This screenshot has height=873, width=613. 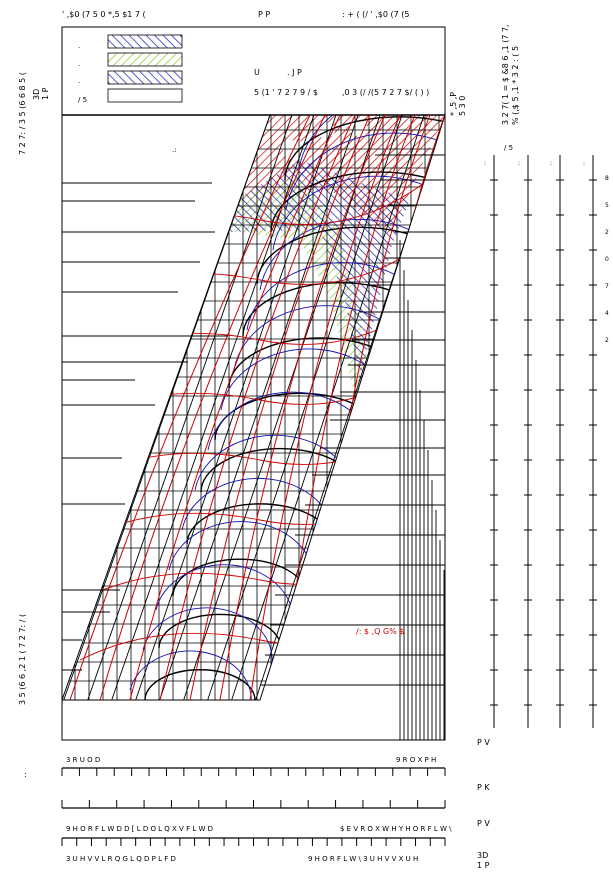 I want to click on legend-rpm-label: U, so click(x=257, y=72).